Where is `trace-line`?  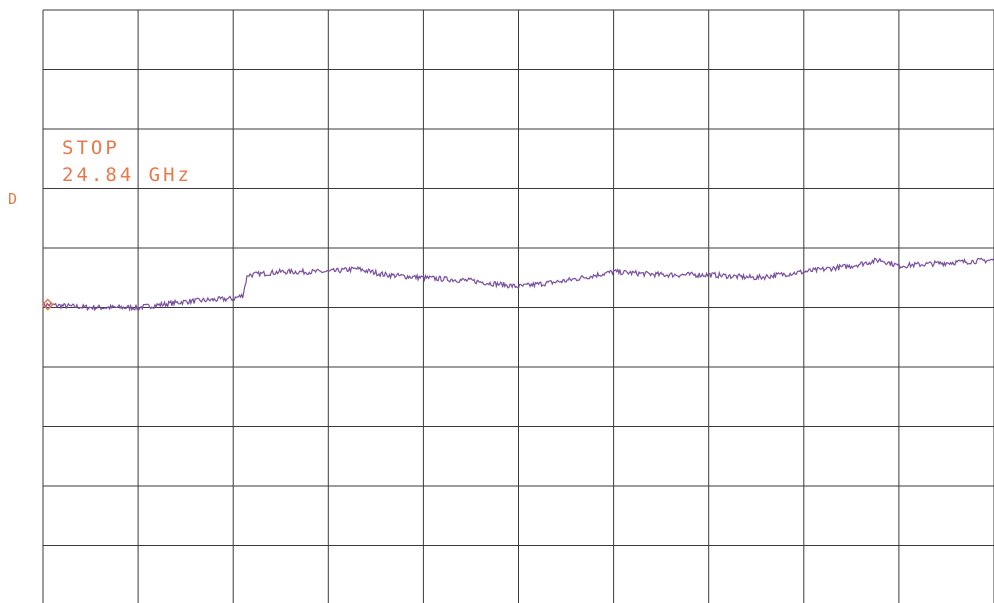 trace-line is located at coordinates (518, 284).